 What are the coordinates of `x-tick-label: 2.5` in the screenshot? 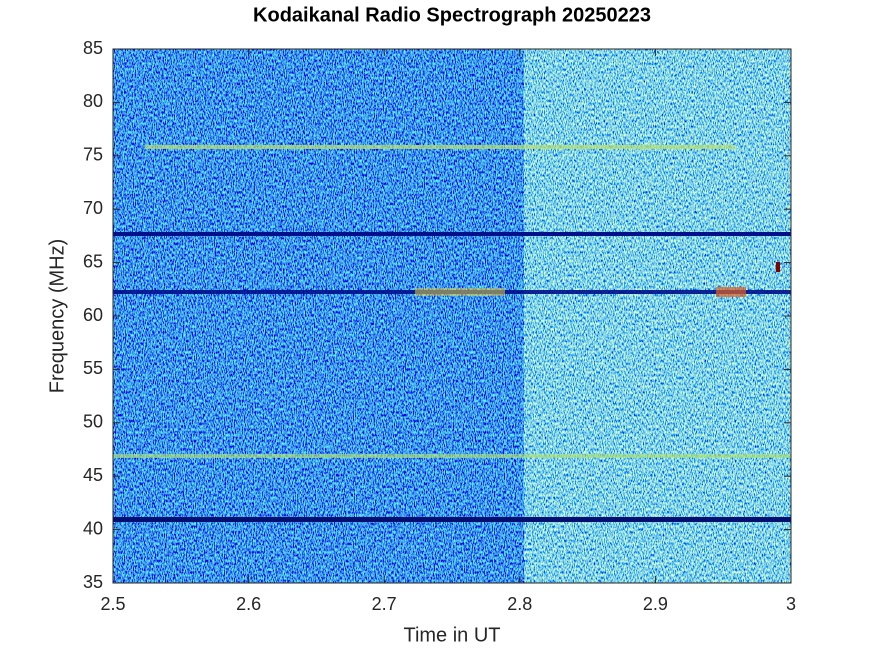 It's located at (112, 604).